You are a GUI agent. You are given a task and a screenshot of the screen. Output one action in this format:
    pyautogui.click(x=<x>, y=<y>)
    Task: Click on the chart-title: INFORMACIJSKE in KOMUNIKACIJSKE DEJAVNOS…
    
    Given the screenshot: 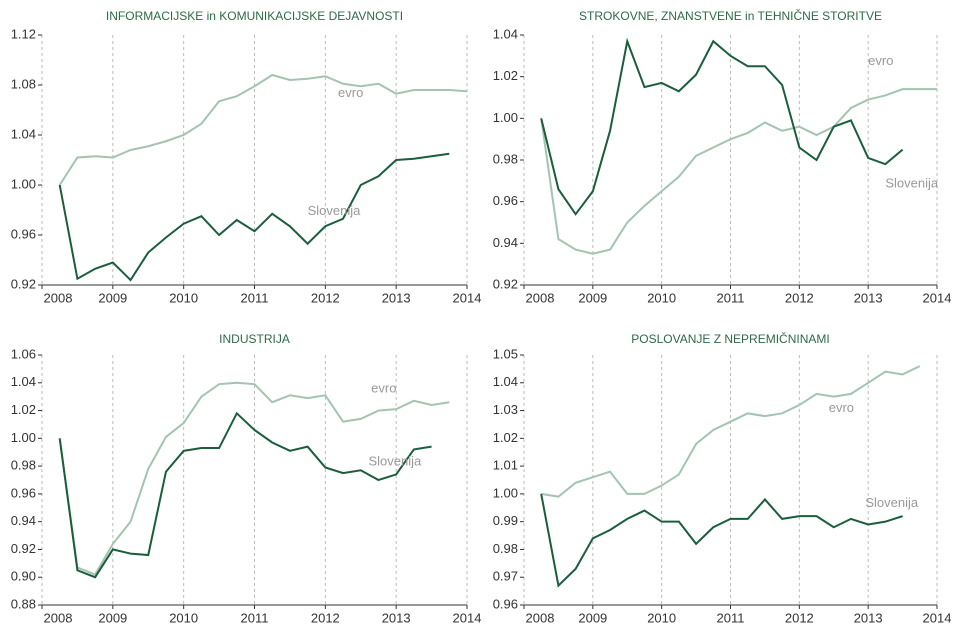 What is the action you would take?
    pyautogui.click(x=254, y=16)
    